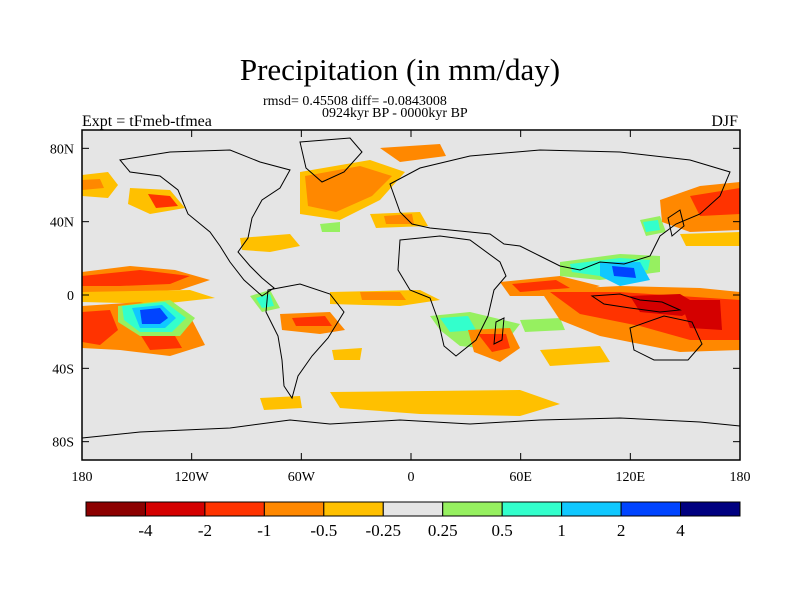  I want to click on chart-stats: rmsd= 0.45508 diff= -0.0843008, so click(355, 101).